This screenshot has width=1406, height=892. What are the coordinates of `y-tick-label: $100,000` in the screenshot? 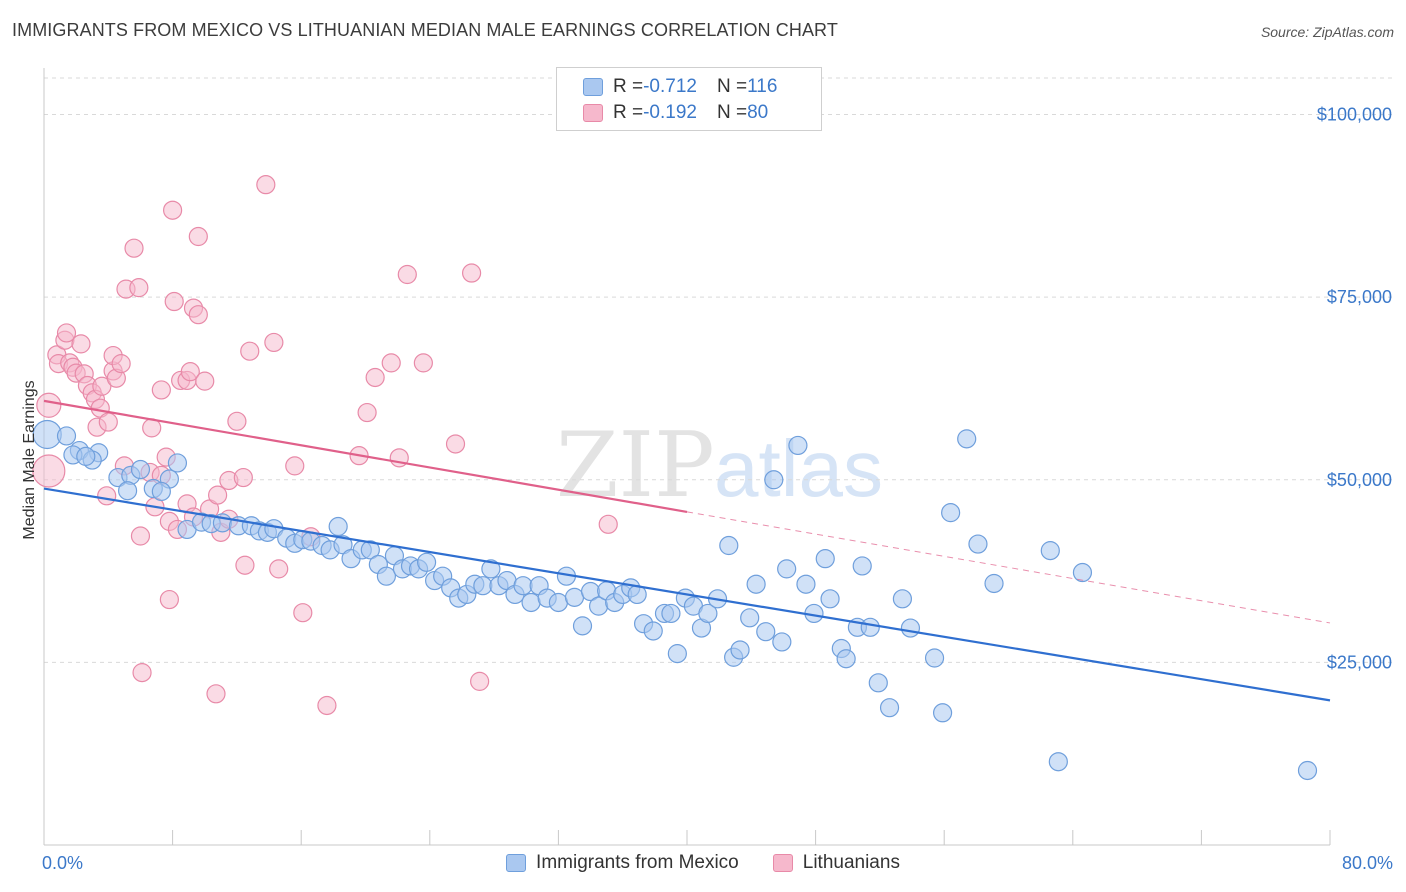 It's located at (1354, 115).